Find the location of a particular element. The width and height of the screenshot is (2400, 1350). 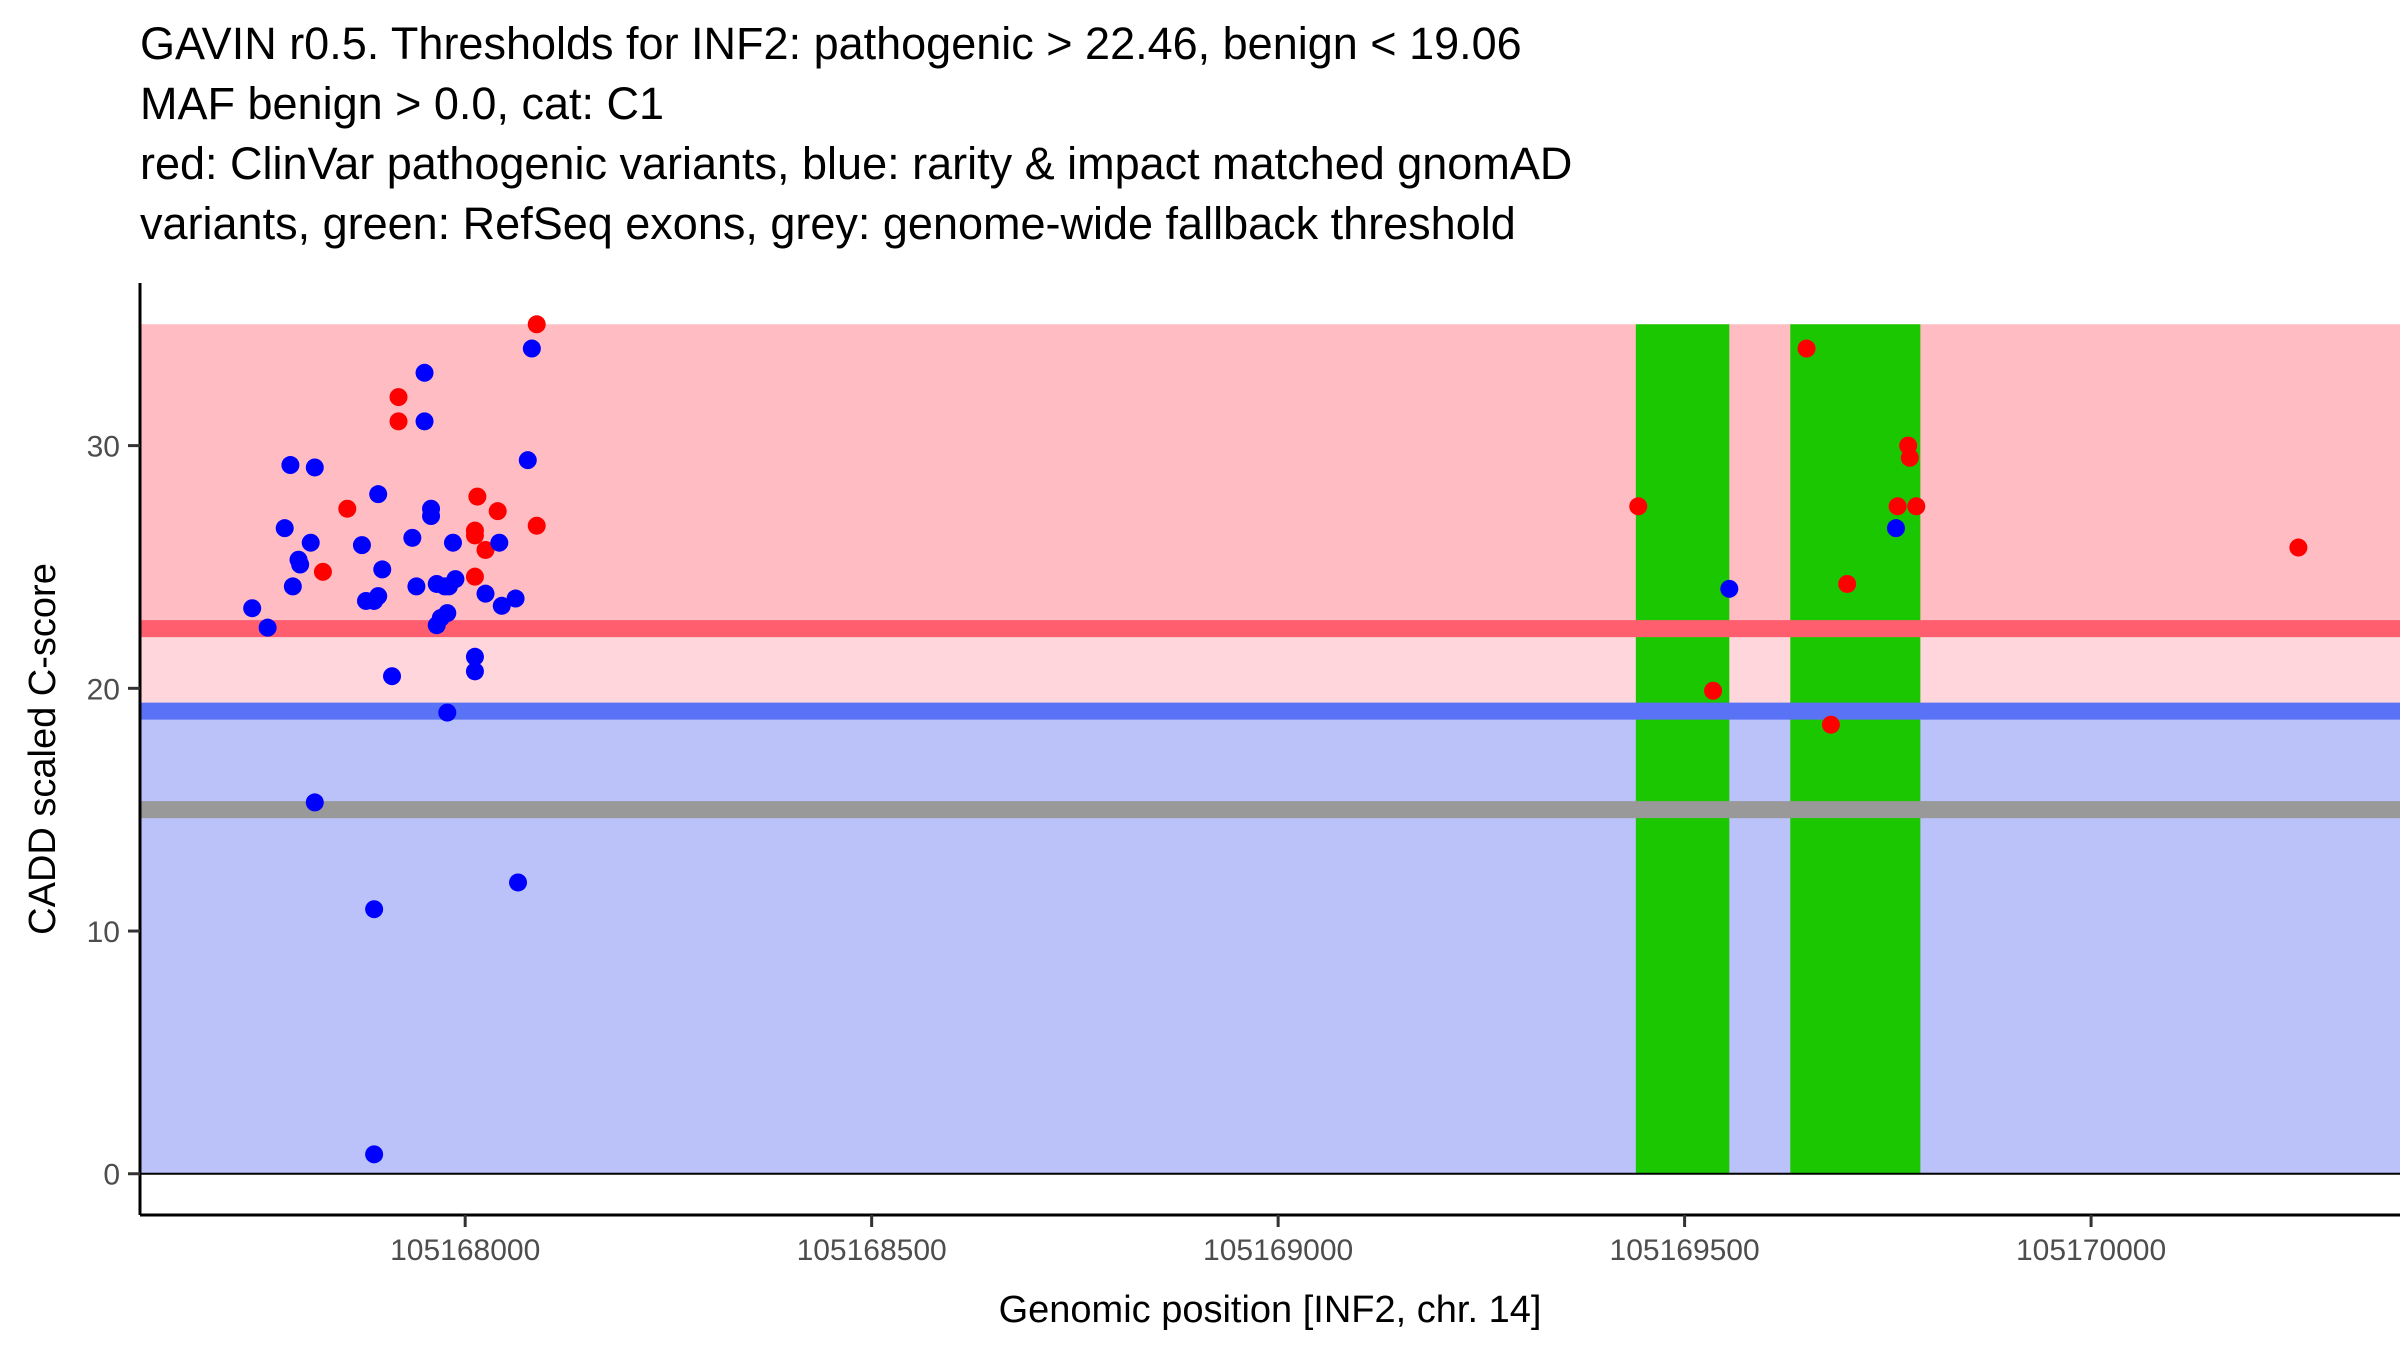

x-tick-label-105168500: 105168500 is located at coordinates (872, 1250).